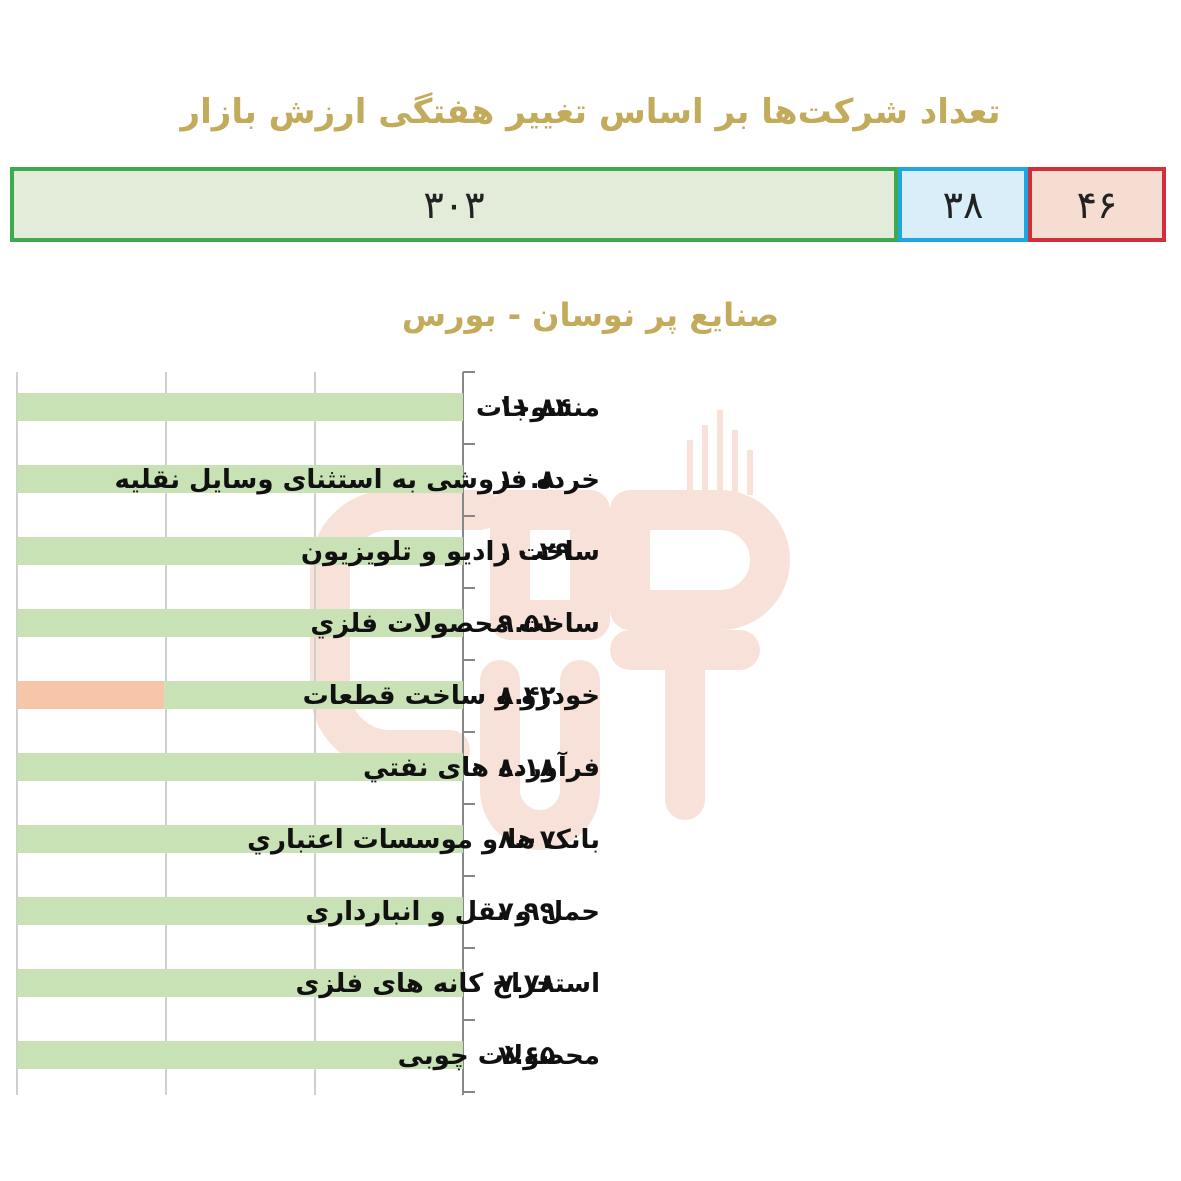  I want to click on data-label: ۱۰.۸, so click(527, 480).